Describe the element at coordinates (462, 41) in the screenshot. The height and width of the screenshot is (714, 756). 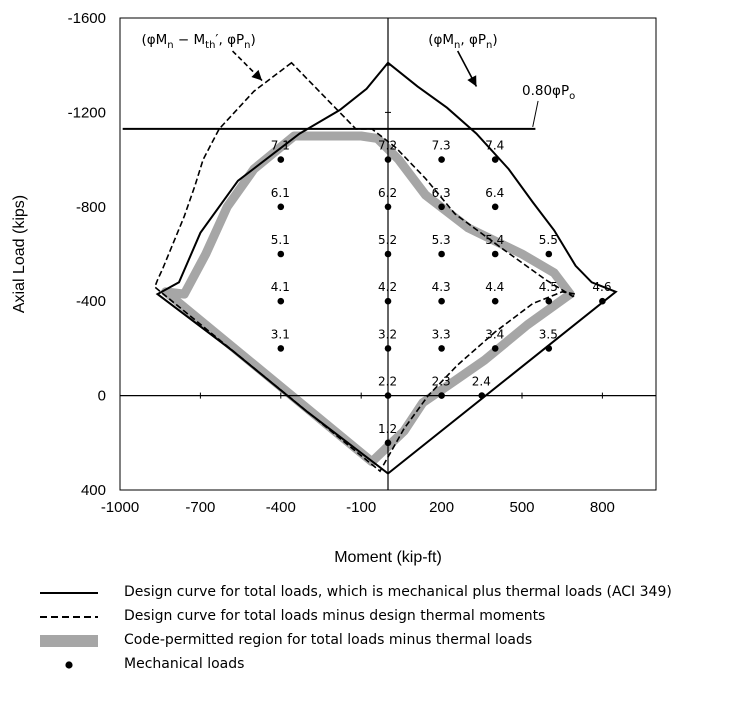
I see `annotation-solid-curve: (φMn, φPn)` at that location.